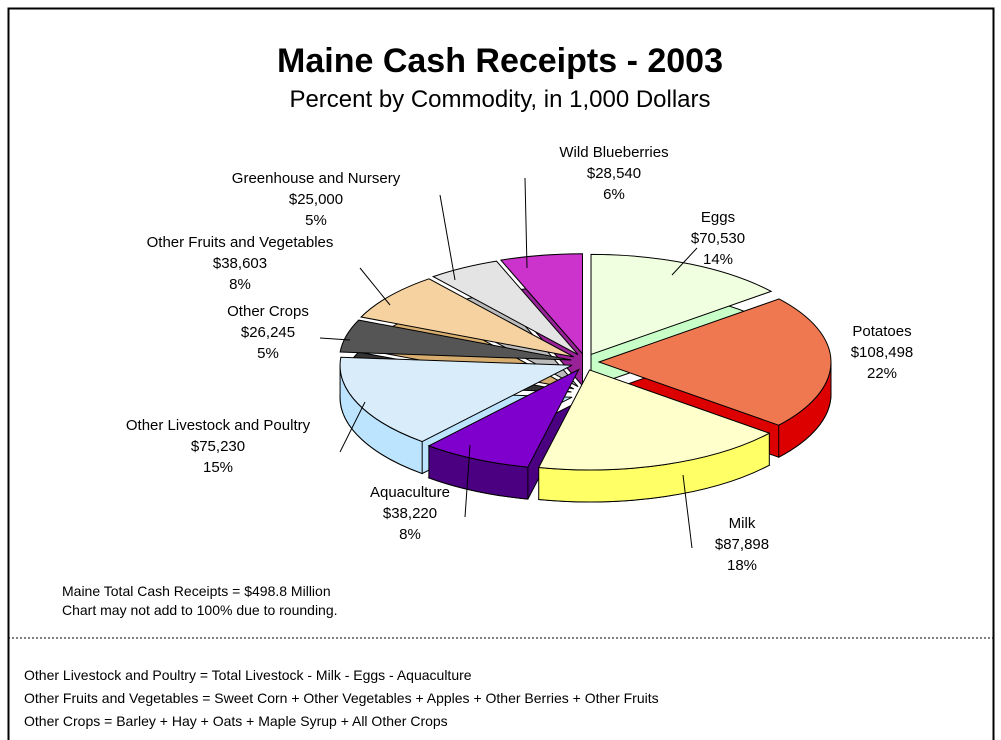 This screenshot has width=1001, height=740. I want to click on slice-label: Other Livestock and Poultry, so click(218, 425).